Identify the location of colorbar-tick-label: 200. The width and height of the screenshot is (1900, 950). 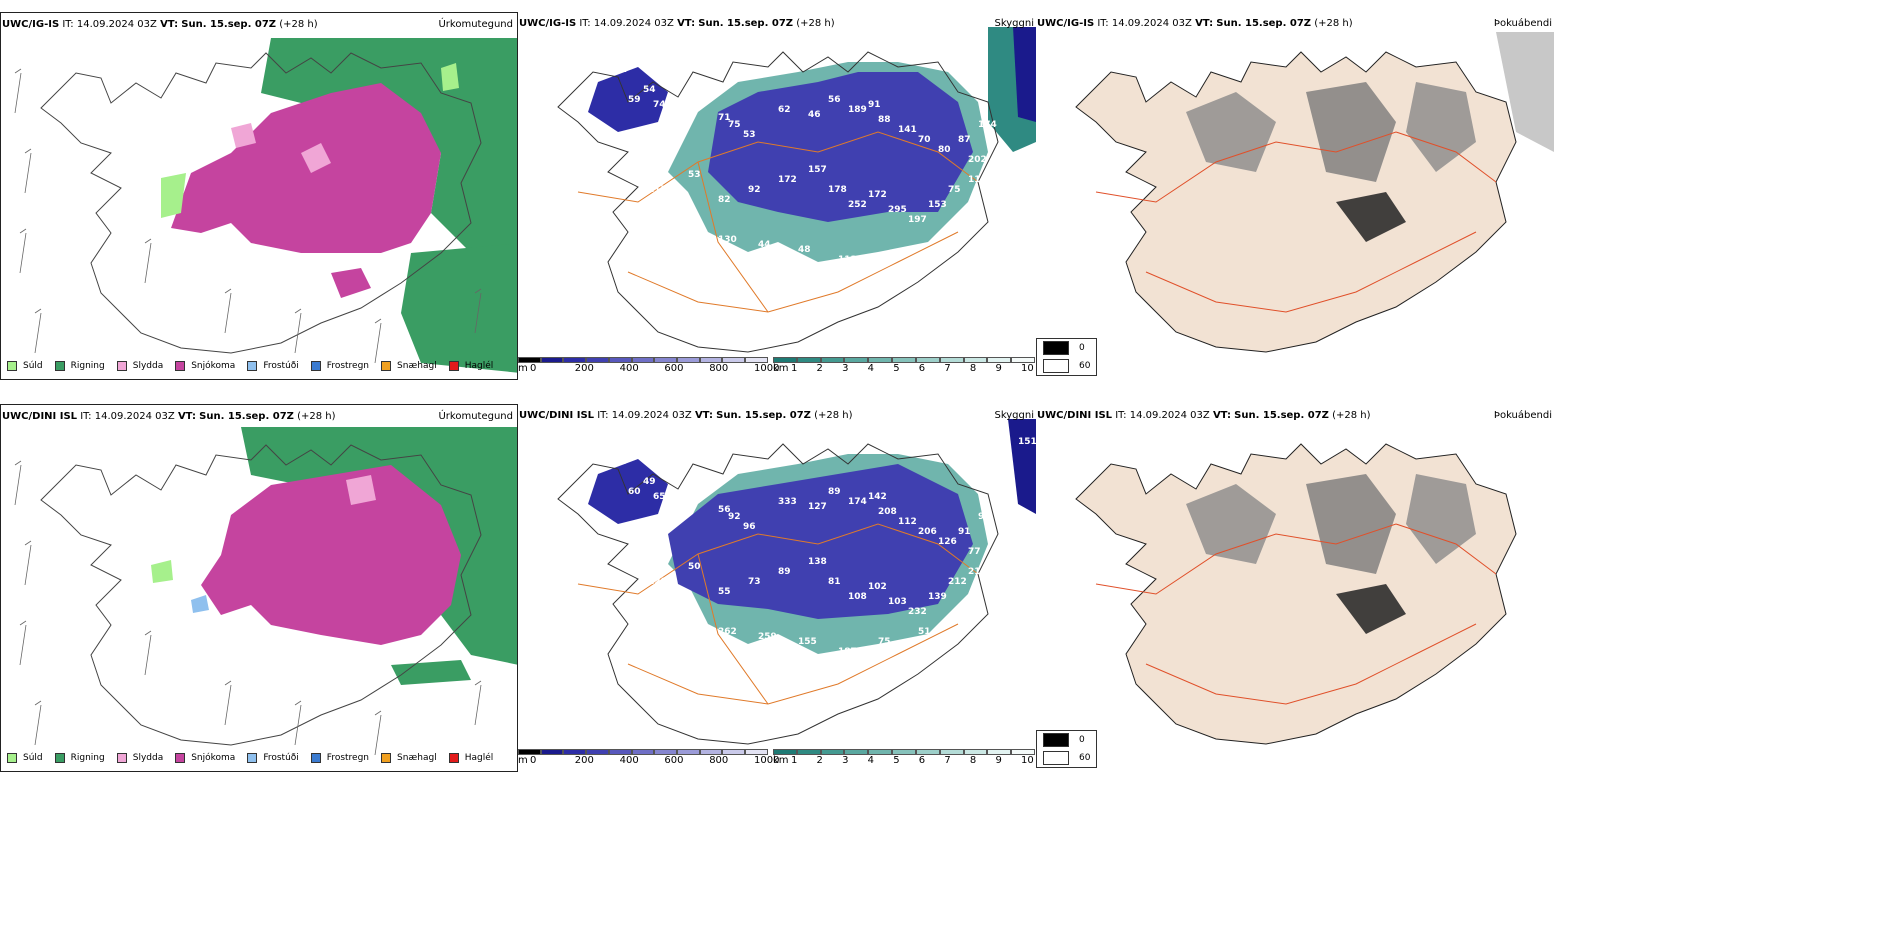
(584, 760).